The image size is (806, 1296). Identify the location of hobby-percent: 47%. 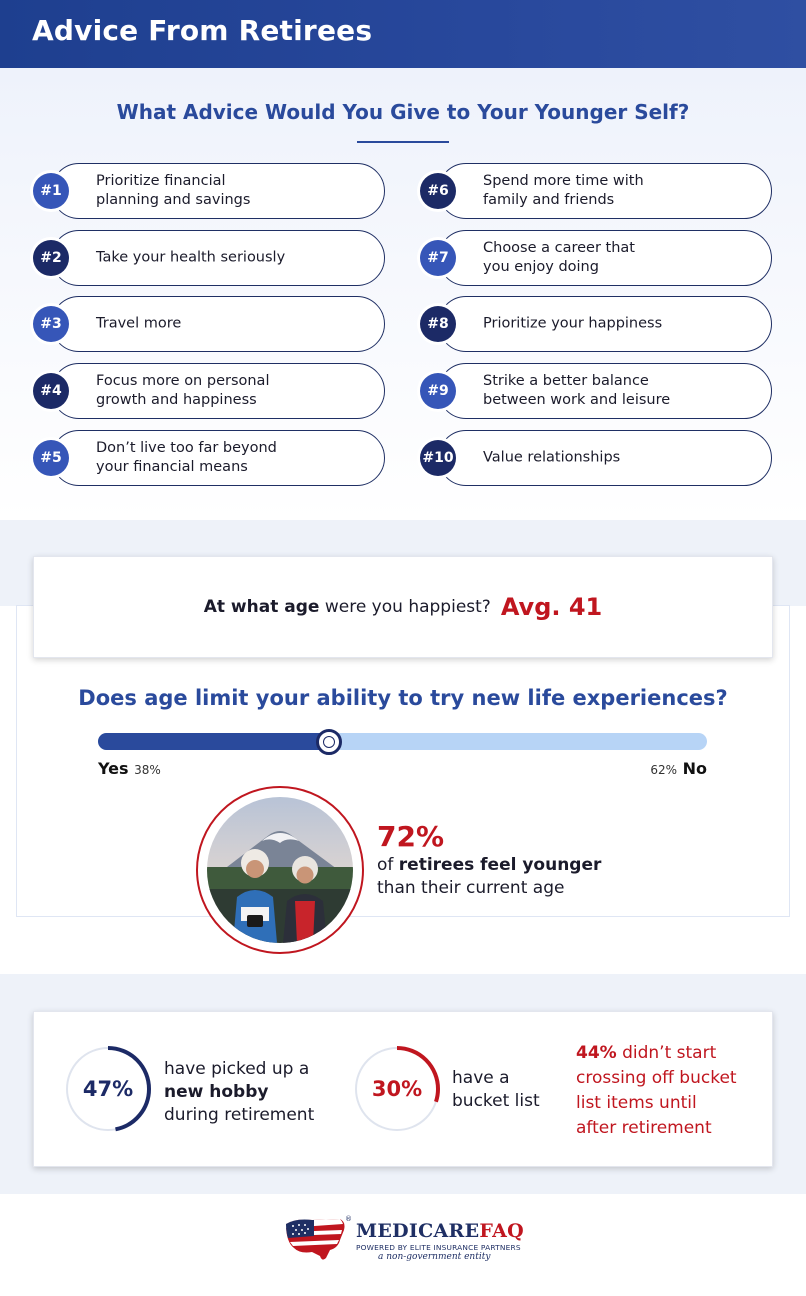
(108, 1089).